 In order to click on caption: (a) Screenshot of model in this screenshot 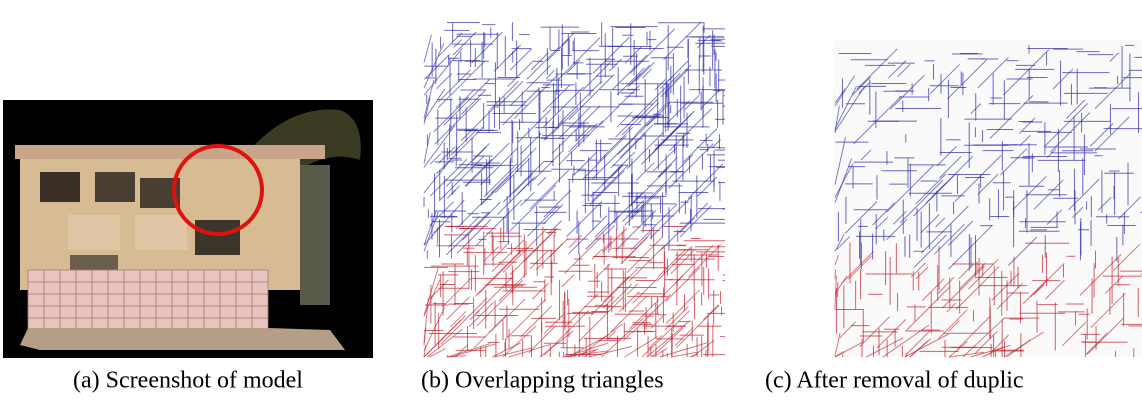, I will do `click(188, 381)`.